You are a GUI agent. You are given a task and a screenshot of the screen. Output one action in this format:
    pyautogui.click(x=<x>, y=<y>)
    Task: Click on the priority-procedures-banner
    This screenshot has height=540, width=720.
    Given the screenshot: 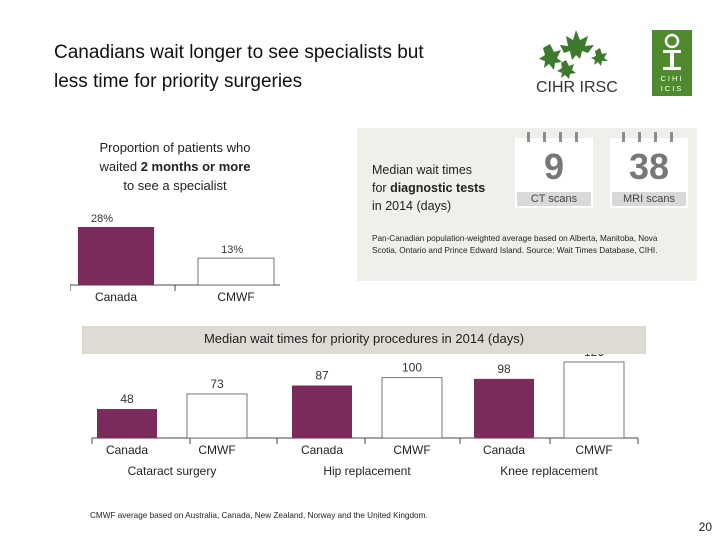 What is the action you would take?
    pyautogui.click(x=364, y=340)
    